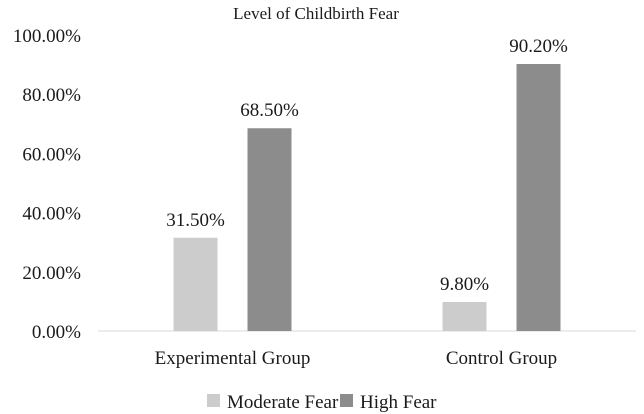 This screenshot has width=644, height=414. I want to click on data-label: 68.50%, so click(269, 110).